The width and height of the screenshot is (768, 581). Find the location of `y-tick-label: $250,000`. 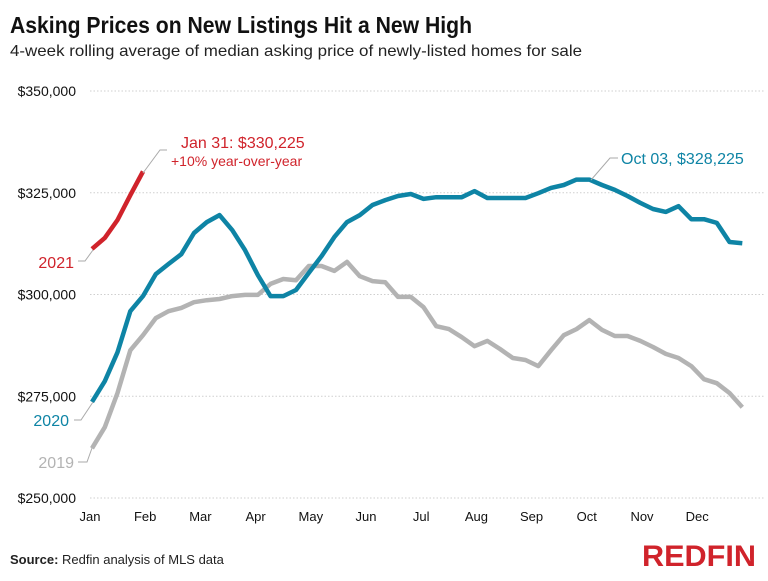

y-tick-label: $250,000 is located at coordinates (47, 498).